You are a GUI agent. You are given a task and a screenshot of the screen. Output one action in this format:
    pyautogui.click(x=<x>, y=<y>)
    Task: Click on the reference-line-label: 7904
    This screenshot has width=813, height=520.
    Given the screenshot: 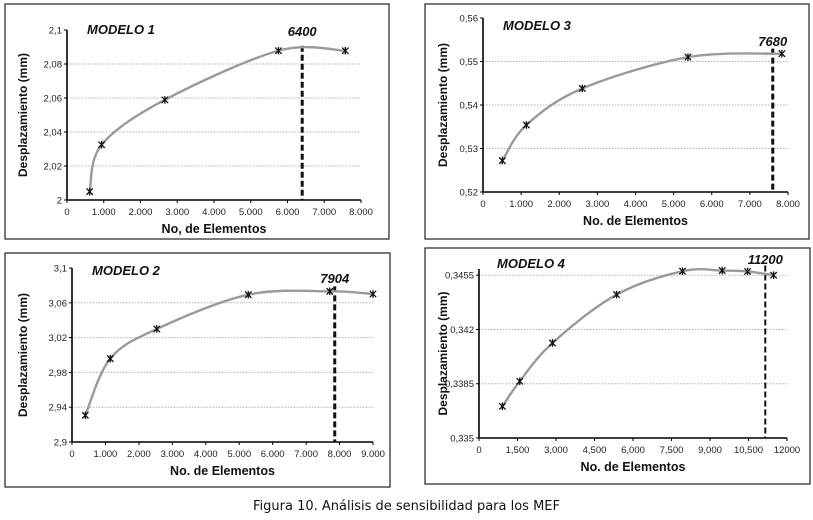 What is the action you would take?
    pyautogui.click(x=335, y=278)
    